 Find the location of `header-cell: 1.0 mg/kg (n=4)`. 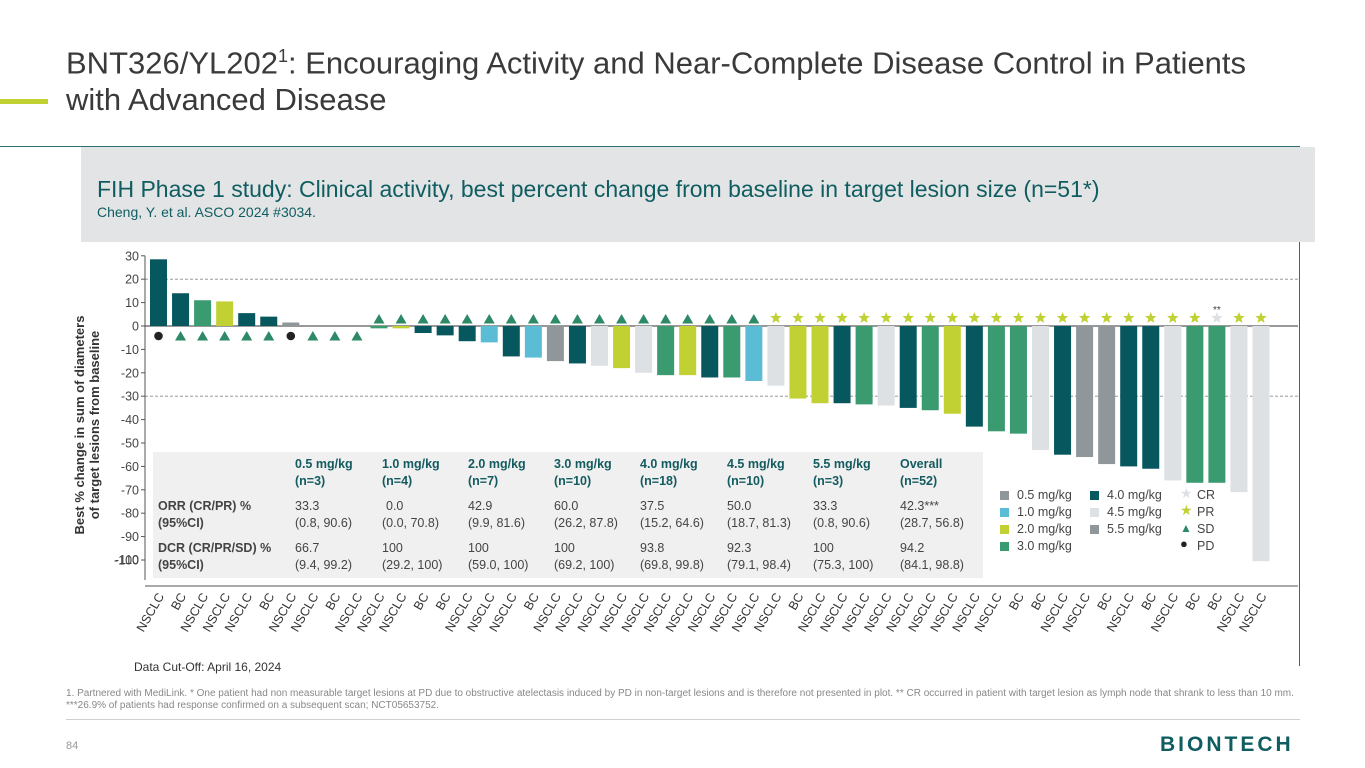

header-cell: 1.0 mg/kg (n=4) is located at coordinates (411, 472).